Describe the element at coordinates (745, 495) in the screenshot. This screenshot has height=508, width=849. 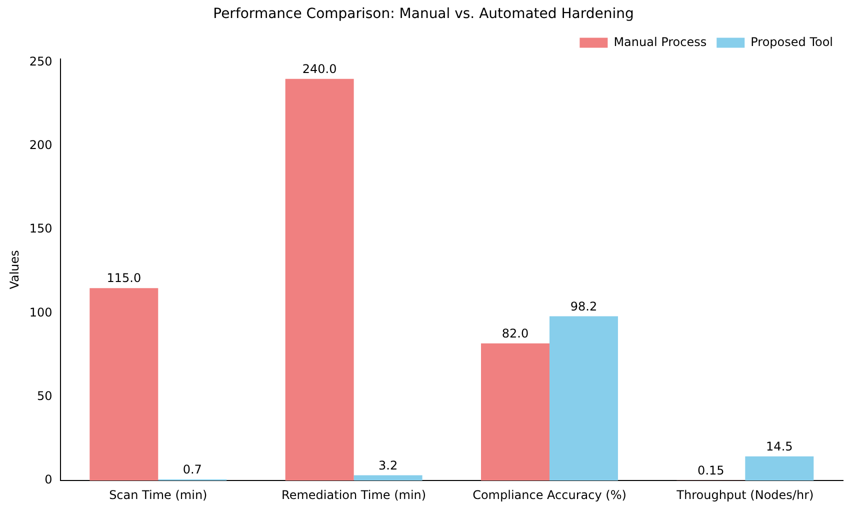
I see `x-tick-label: Throughput (Nodes/hr)` at that location.